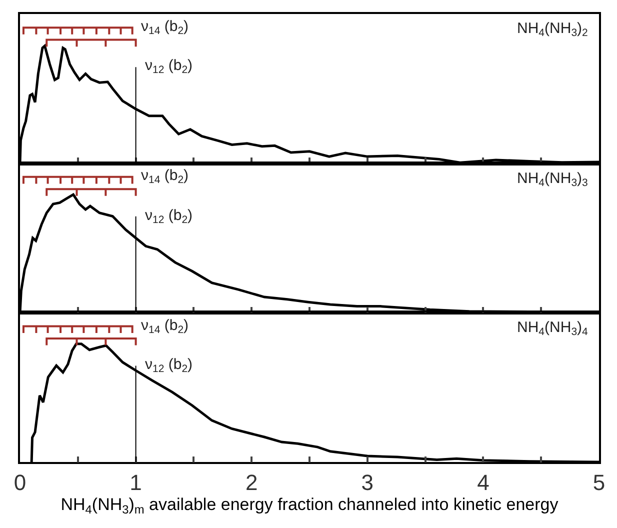 This screenshot has width=617, height=528. I want to click on annotation: NH$_{4}$(NH$_{3}$)$_{3}$, so click(552, 180).